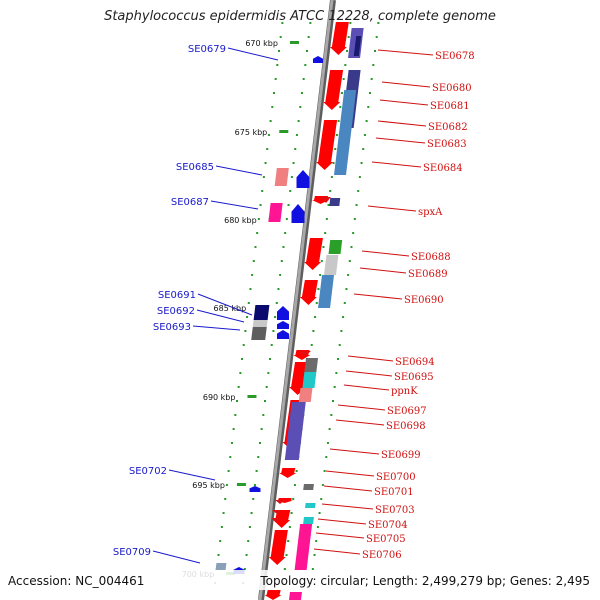 Image resolution: width=600 pixels, height=600 pixels. What do you see at coordinates (275, 212) in the screenshot?
I see `gene-block-magenta` at bounding box center [275, 212].